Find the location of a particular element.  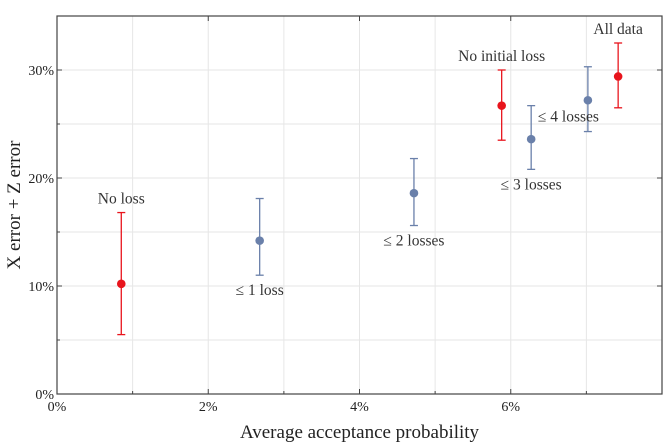

point-label: ≤ 2 losses is located at coordinates (413, 241).